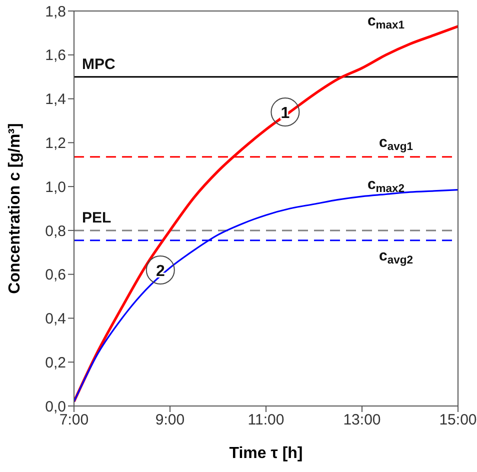 This screenshot has height=472, width=477. I want to click on y-tick-label: 0,6, so click(55, 275).